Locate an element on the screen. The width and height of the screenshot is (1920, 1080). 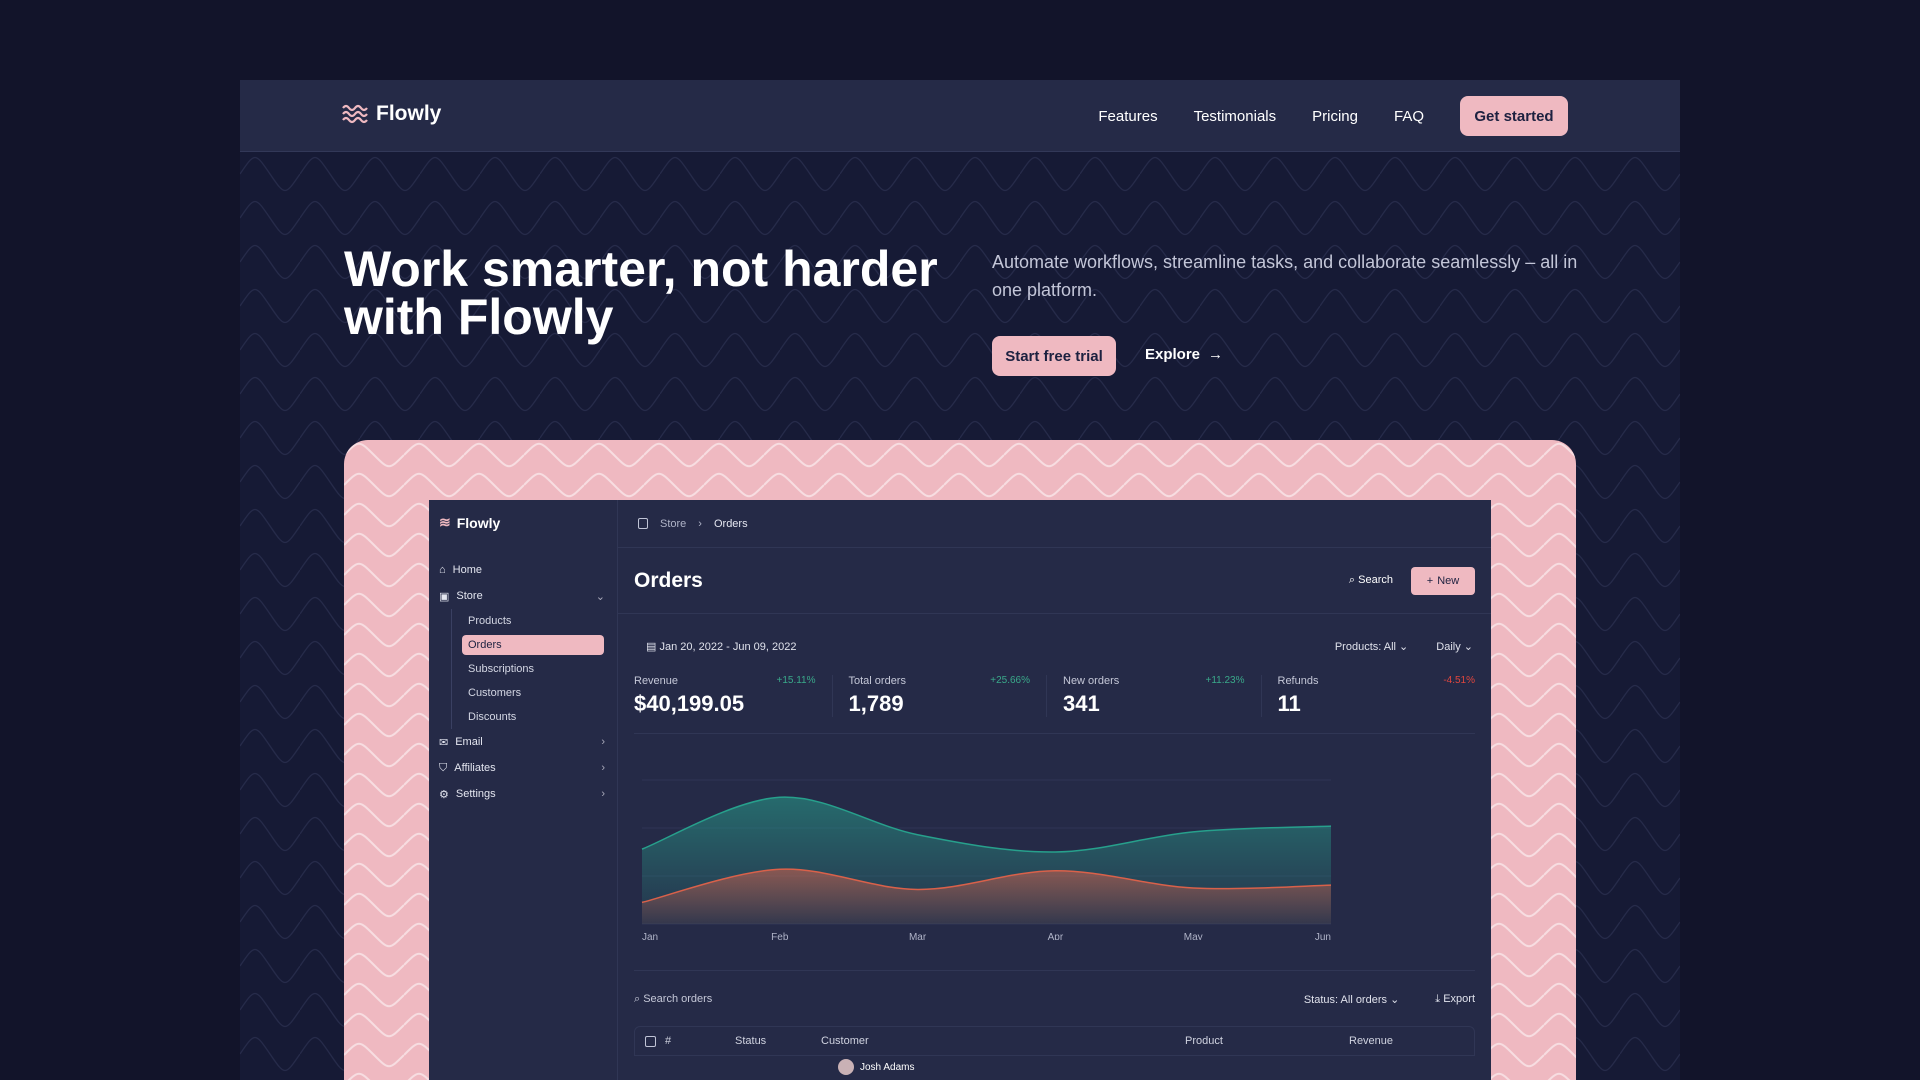
stat-change: -4.51% is located at coordinates (1459, 680).